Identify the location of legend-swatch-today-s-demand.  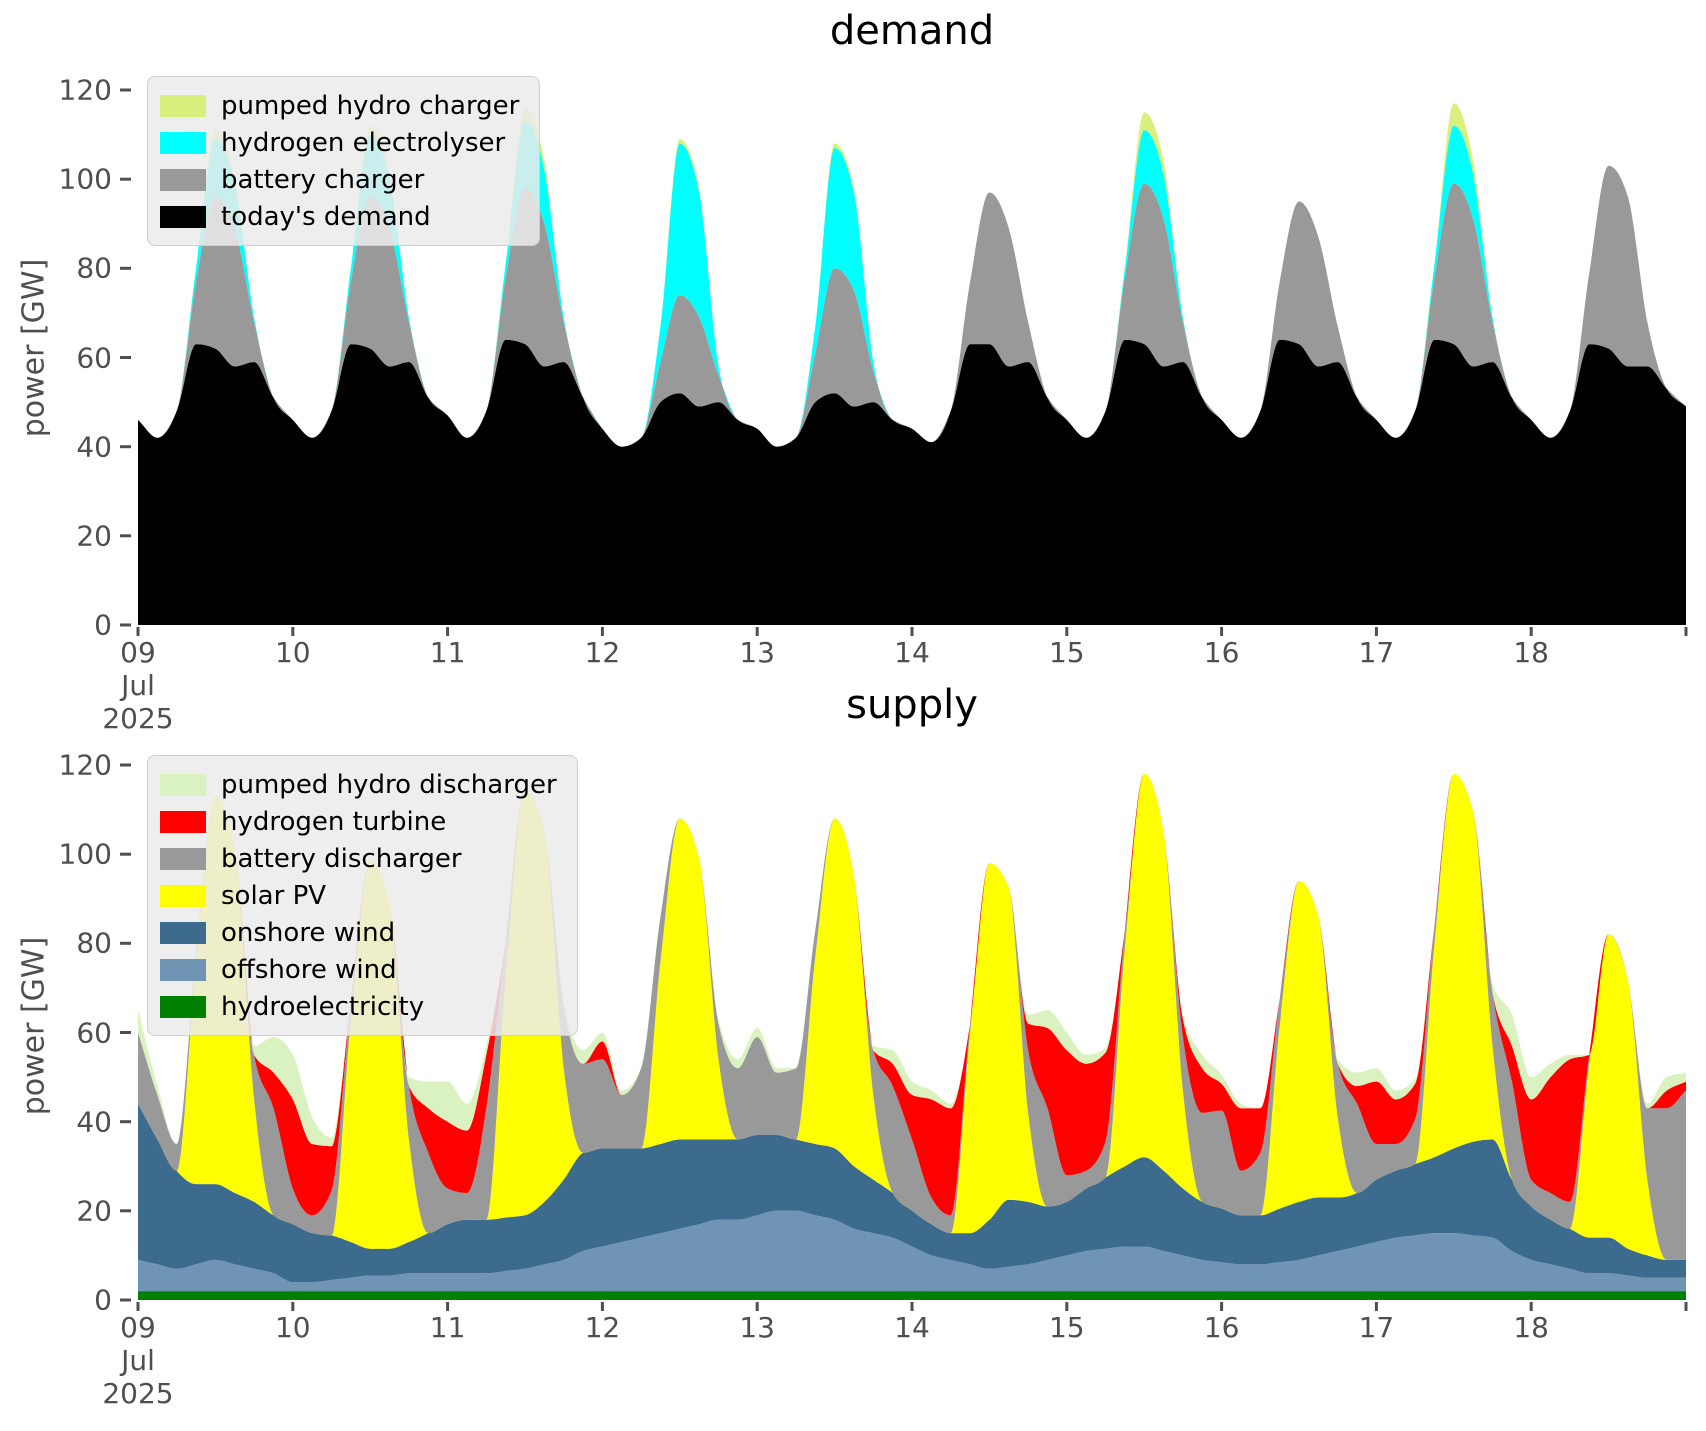
(183, 216).